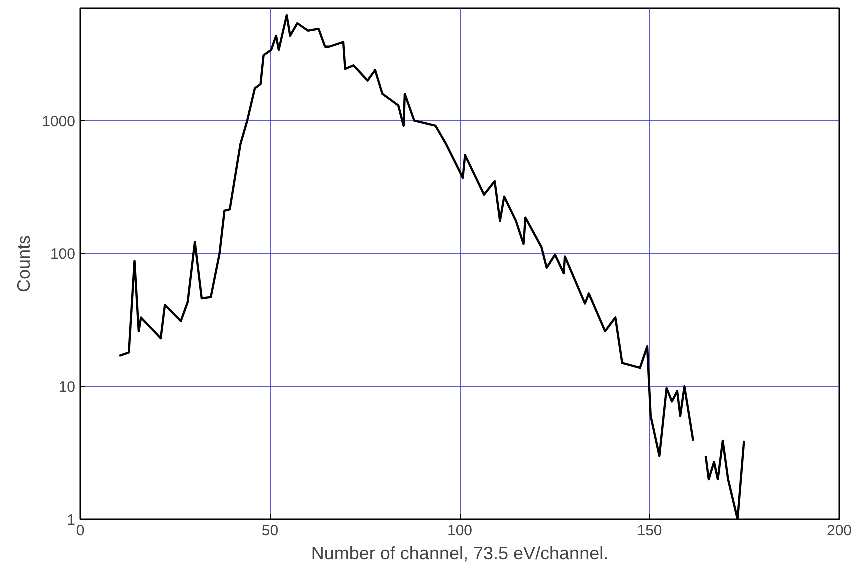 The image size is (857, 579). What do you see at coordinates (460, 554) in the screenshot?
I see `x-axis-title: Number of channel, 73.5 eV/channel.` at bounding box center [460, 554].